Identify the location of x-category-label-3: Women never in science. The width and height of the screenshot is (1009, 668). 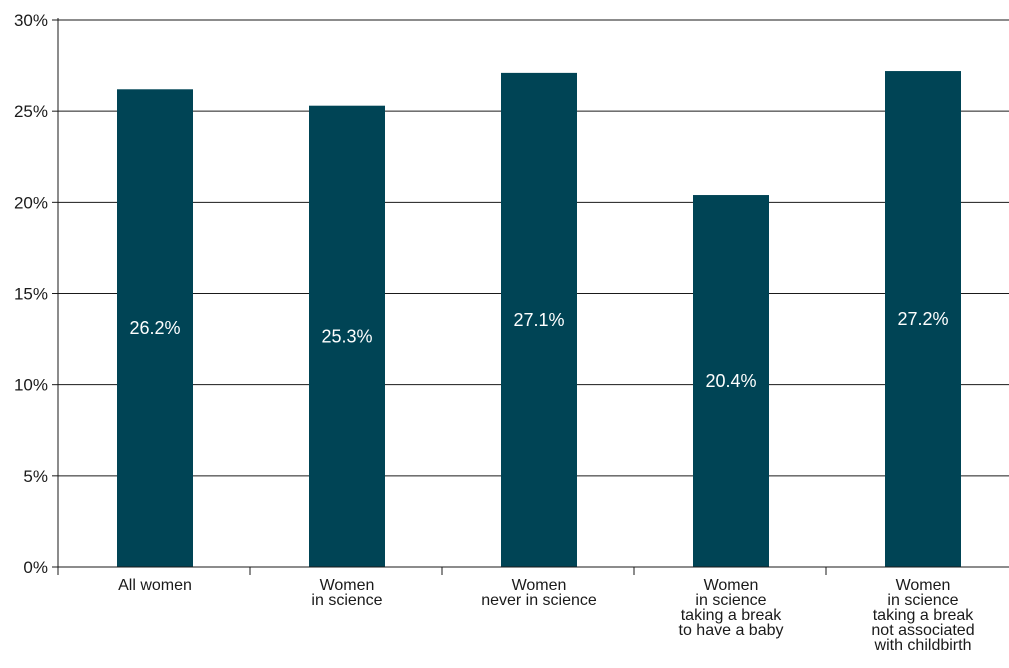
(539, 593).